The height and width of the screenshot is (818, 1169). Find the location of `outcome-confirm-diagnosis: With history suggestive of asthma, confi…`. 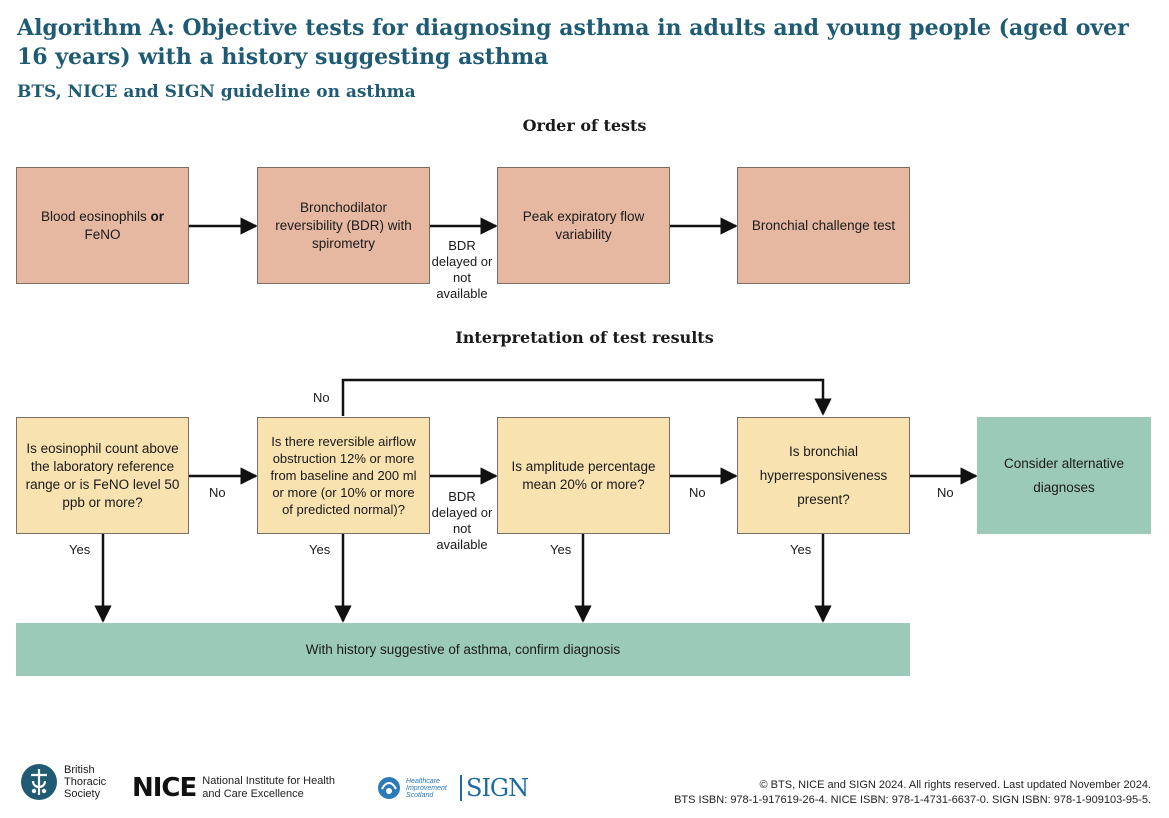

outcome-confirm-diagnosis: With history suggestive of asthma, confi… is located at coordinates (463, 649).